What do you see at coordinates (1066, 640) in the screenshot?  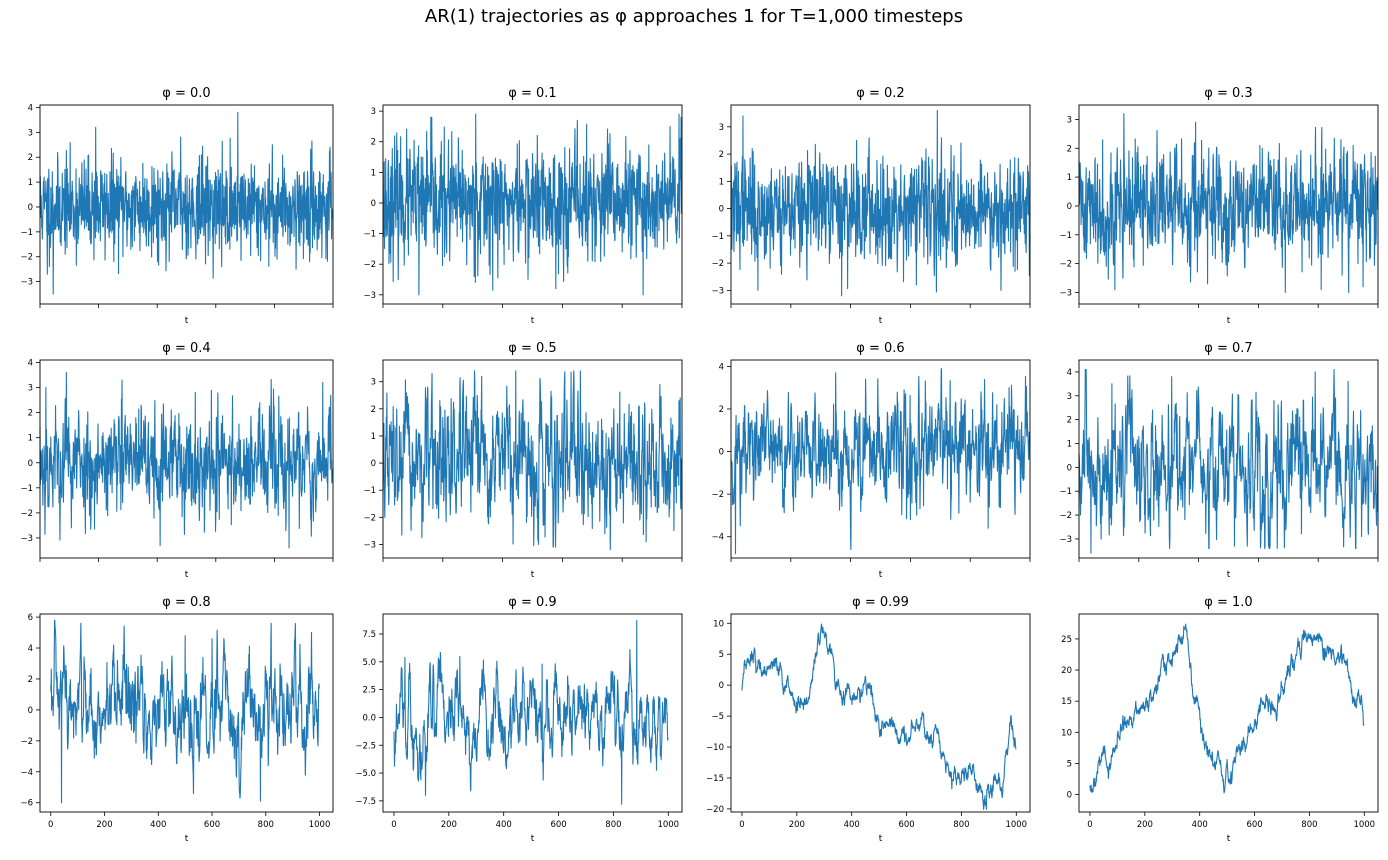 I see `y-tick-label: 25` at bounding box center [1066, 640].